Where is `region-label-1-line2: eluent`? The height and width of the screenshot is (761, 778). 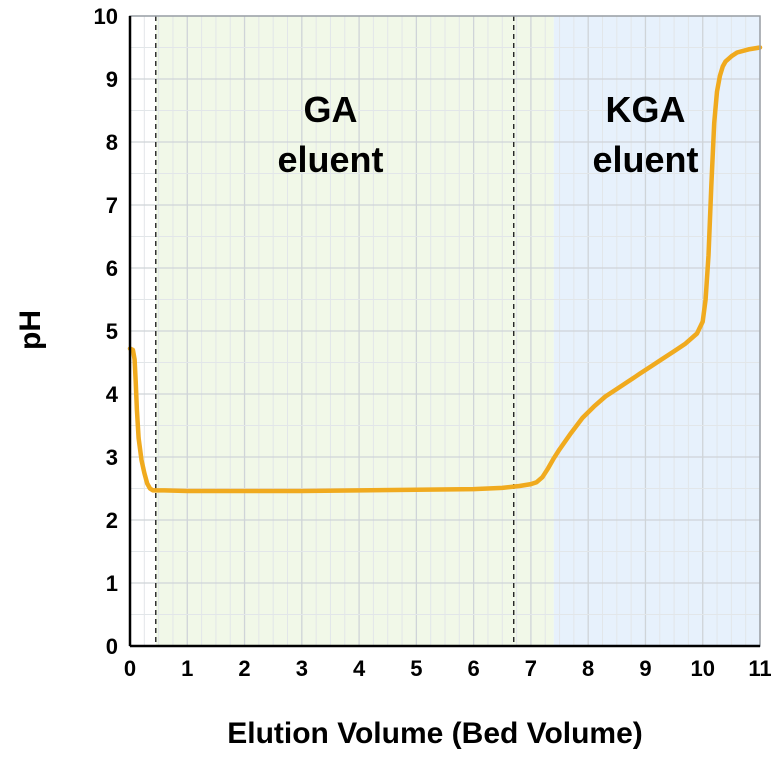 region-label-1-line2: eluent is located at coordinates (330, 159).